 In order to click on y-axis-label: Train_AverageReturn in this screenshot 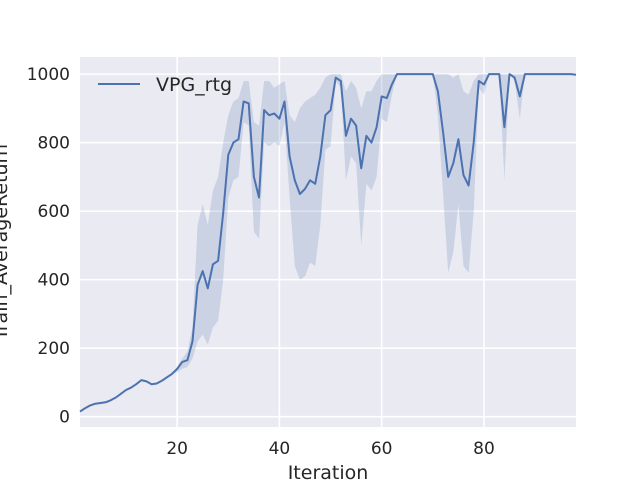, I will do `click(6, 242)`.